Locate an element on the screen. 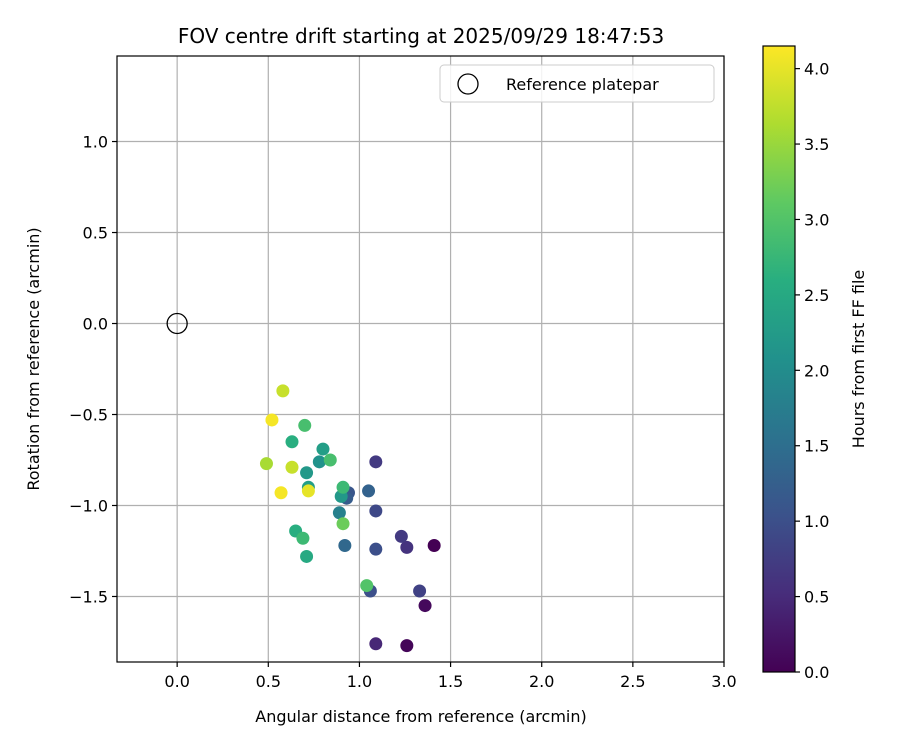 This screenshot has height=750, width=900. y-tick-label: −1.5 is located at coordinates (88, 596).